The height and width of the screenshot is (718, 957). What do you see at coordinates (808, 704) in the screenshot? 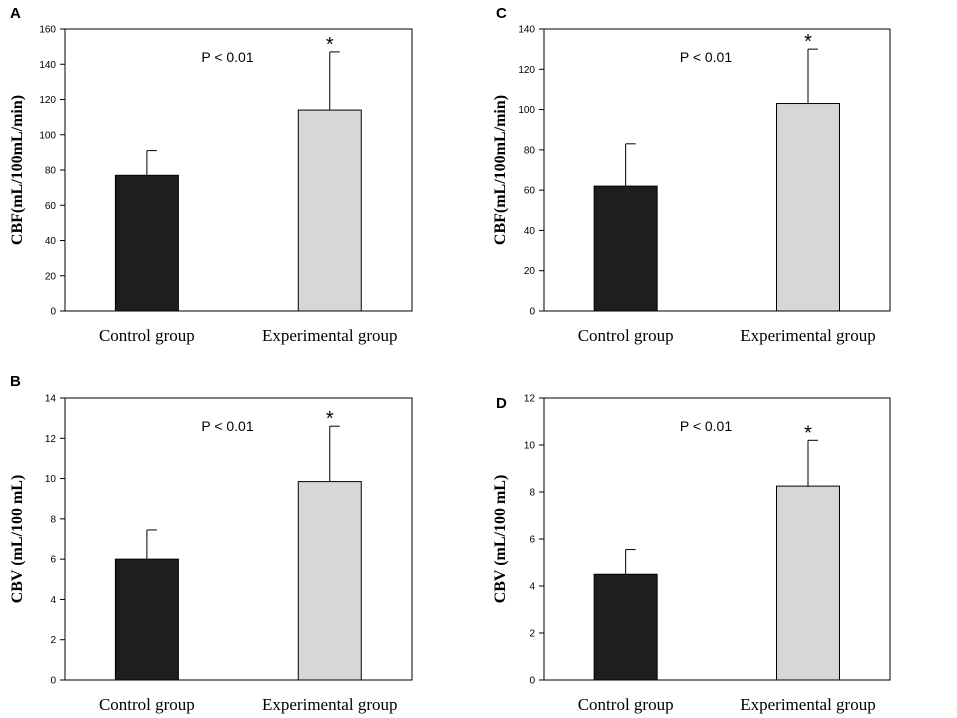
I see `panel-d-category-label: Experimental group` at bounding box center [808, 704].